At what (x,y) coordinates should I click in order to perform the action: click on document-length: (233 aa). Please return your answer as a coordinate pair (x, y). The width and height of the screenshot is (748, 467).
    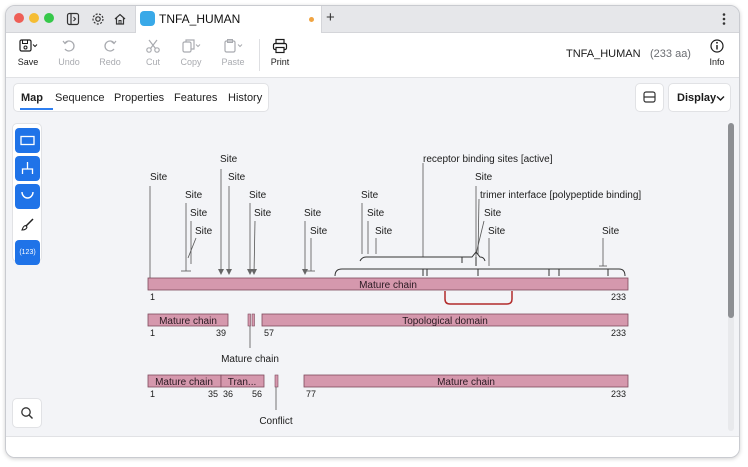
    Looking at the image, I should click on (670, 54).